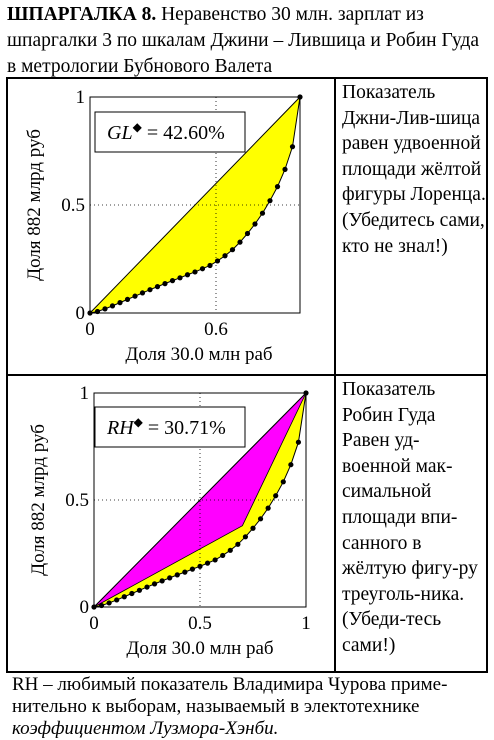  Describe the element at coordinates (82, 14) in the screenshot. I see `header-title-bold: ШПАРГАЛКА 8.` at that location.